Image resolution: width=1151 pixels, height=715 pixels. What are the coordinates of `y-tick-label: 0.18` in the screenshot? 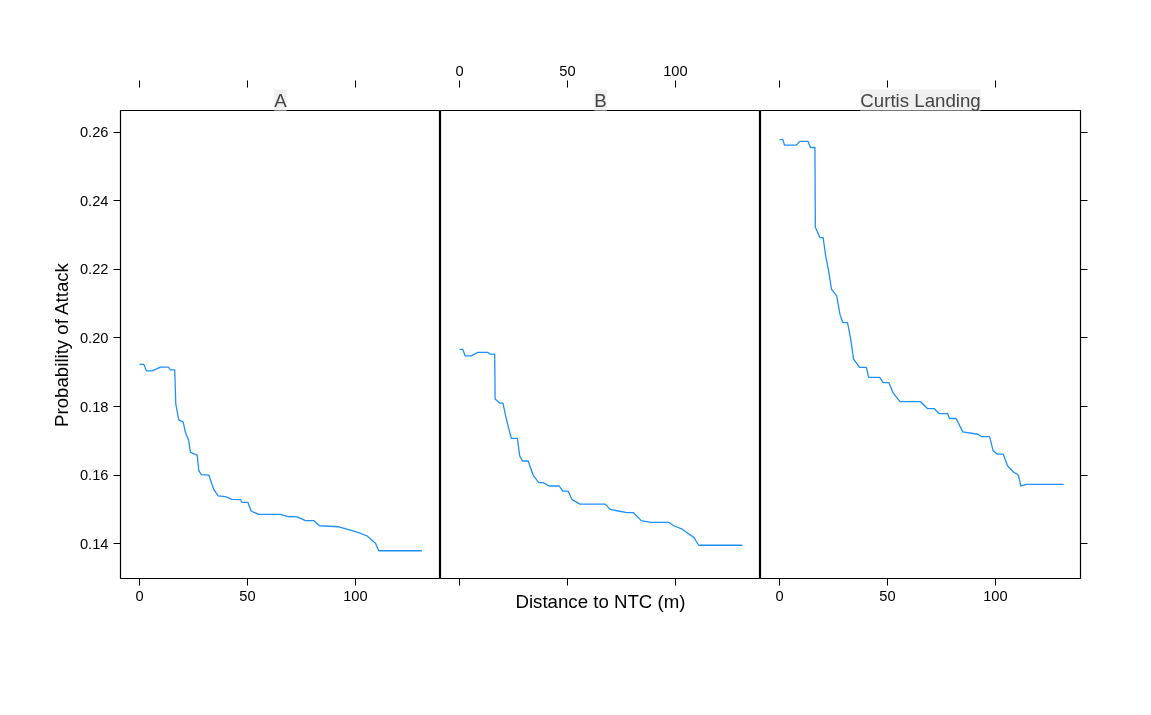 It's located at (94, 406).